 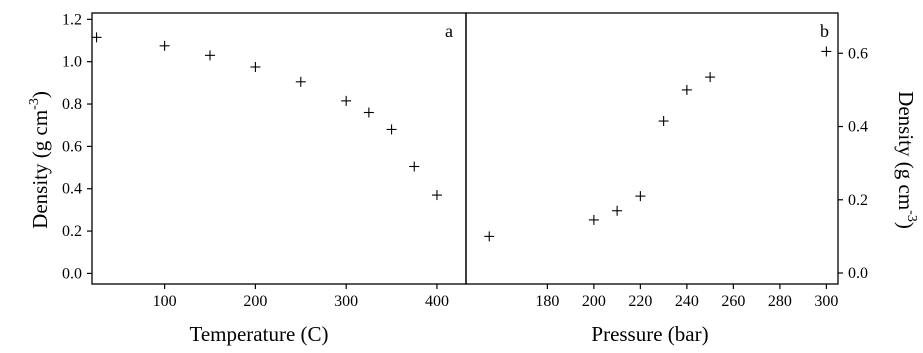 What do you see at coordinates (858, 53) in the screenshot?
I see `panel-b-y-tick-label: 0.6` at bounding box center [858, 53].